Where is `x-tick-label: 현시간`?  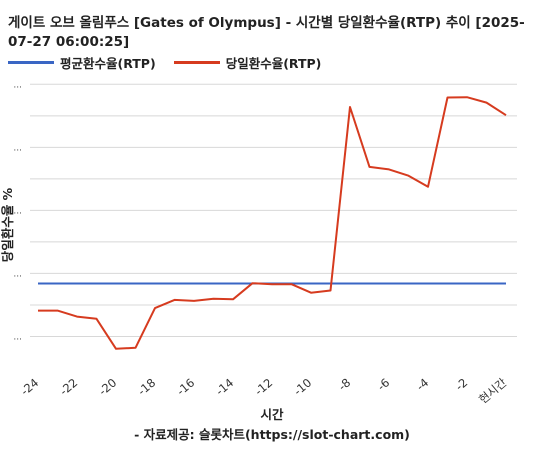
x-tick-label: 현시간 is located at coordinates (493, 390).